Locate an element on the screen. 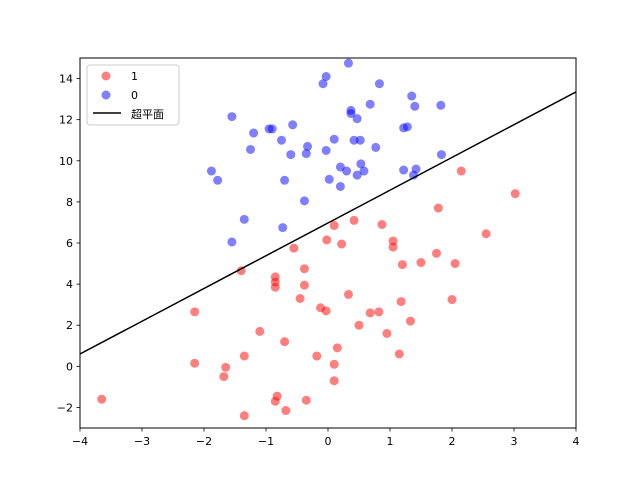  x-axis: −4 −3 −2 −1 0 1 2 3 4 is located at coordinates (326, 438).